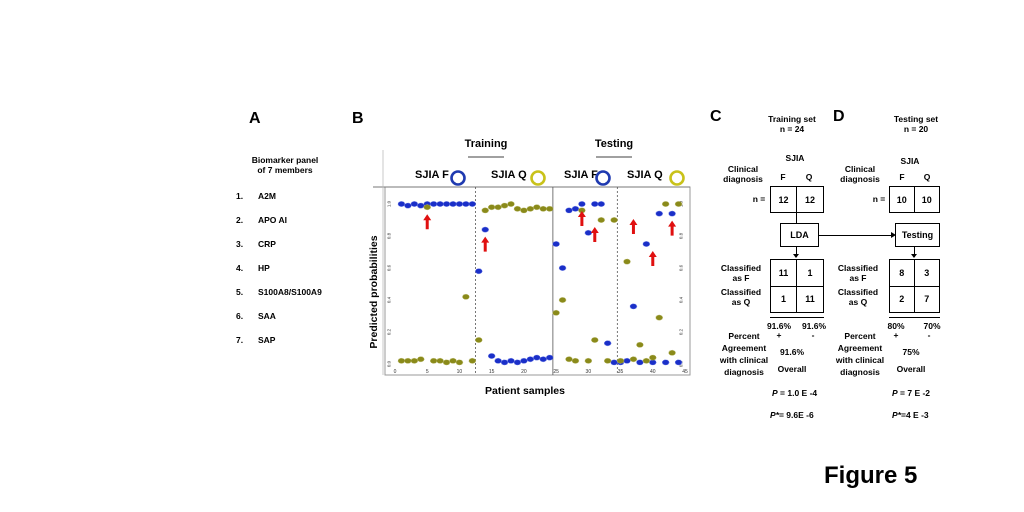  Describe the element at coordinates (525, 391) in the screenshot. I see `x-axis-label: Patient samples` at that location.